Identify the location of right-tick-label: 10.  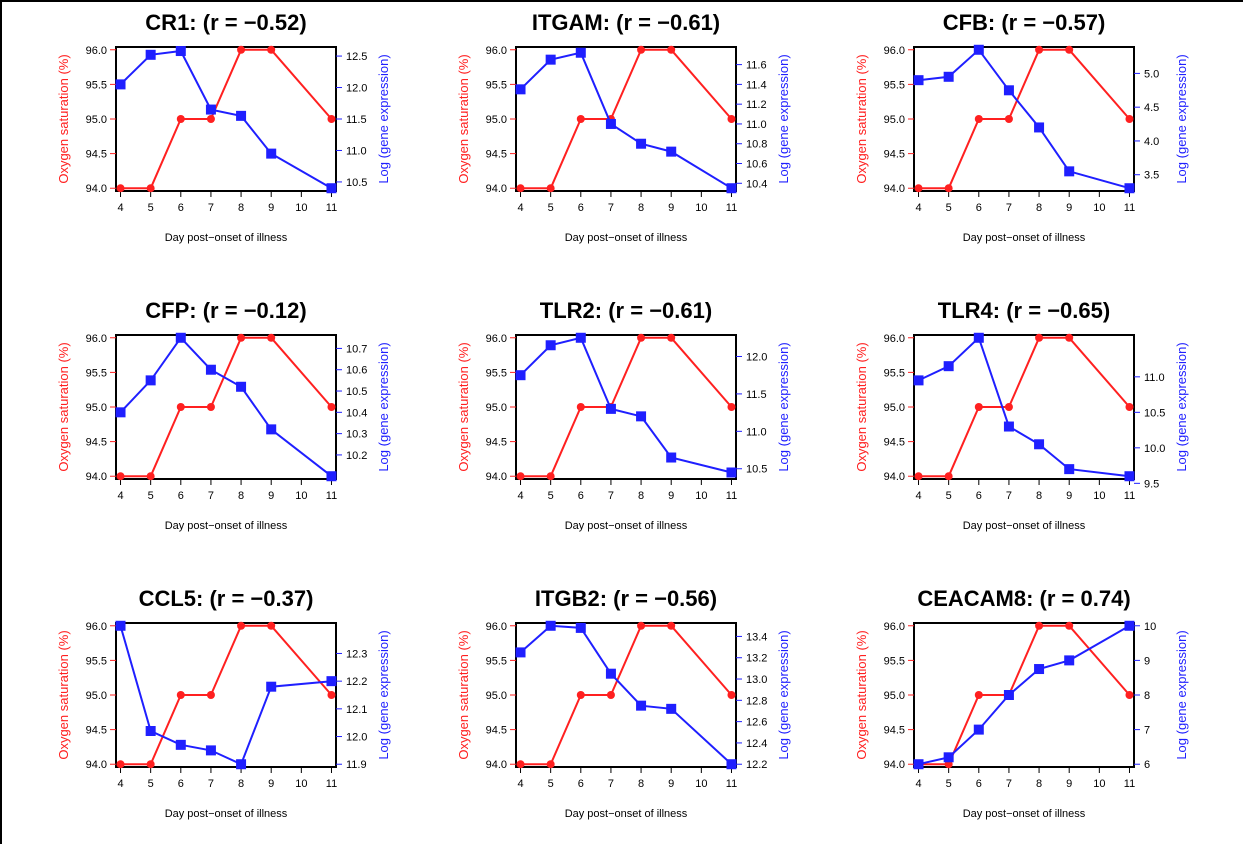
(1150, 627).